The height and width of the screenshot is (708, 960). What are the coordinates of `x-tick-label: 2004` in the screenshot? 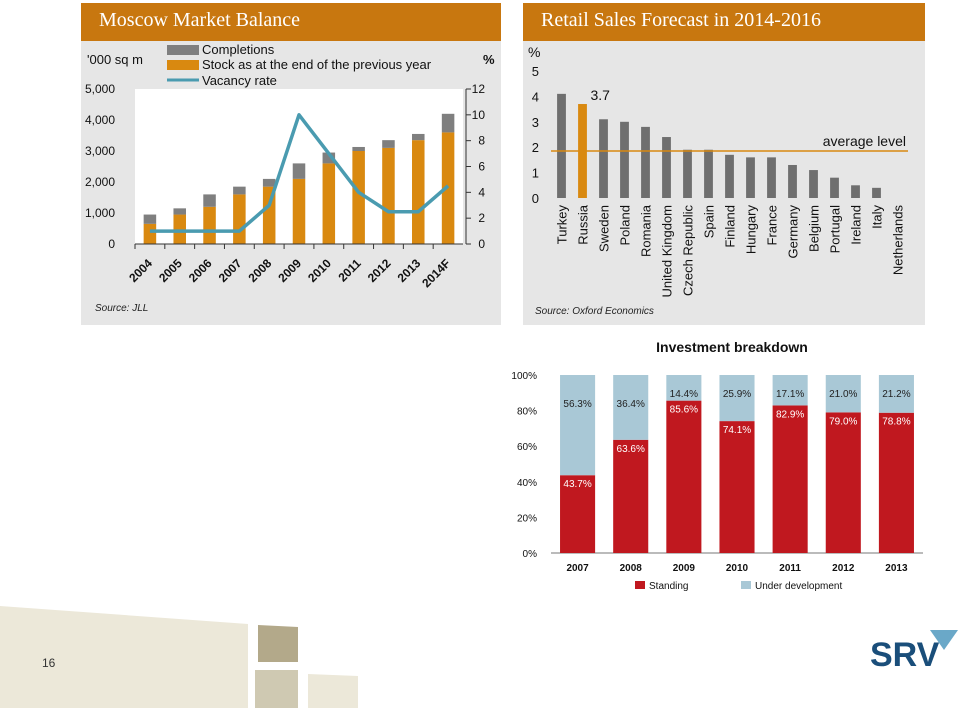 It's located at (140, 270).